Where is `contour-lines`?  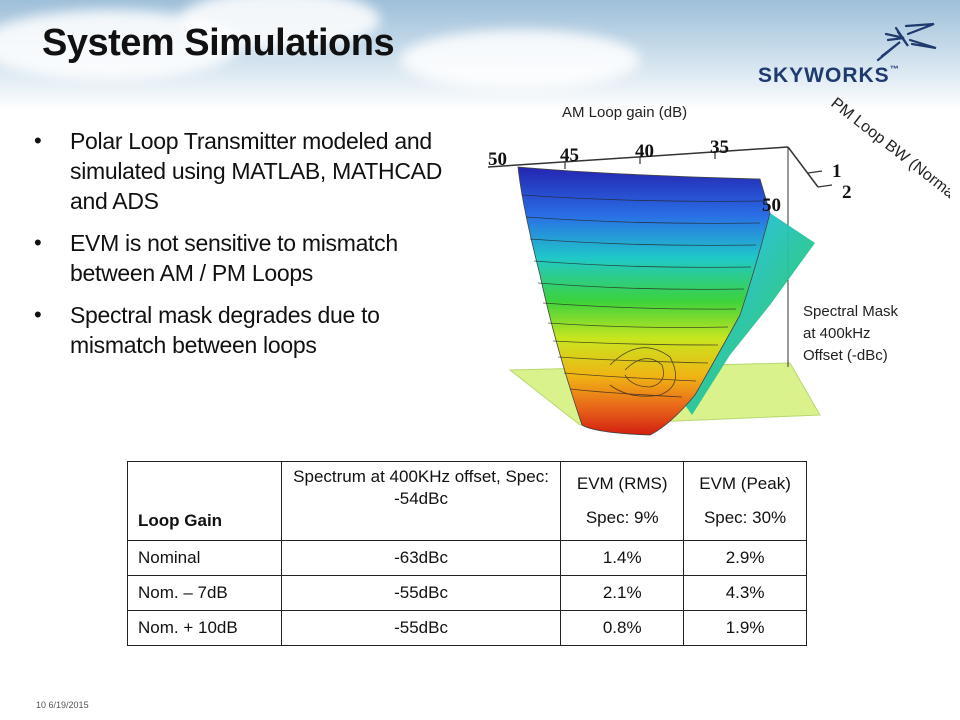 contour-lines is located at coordinates (642, 296).